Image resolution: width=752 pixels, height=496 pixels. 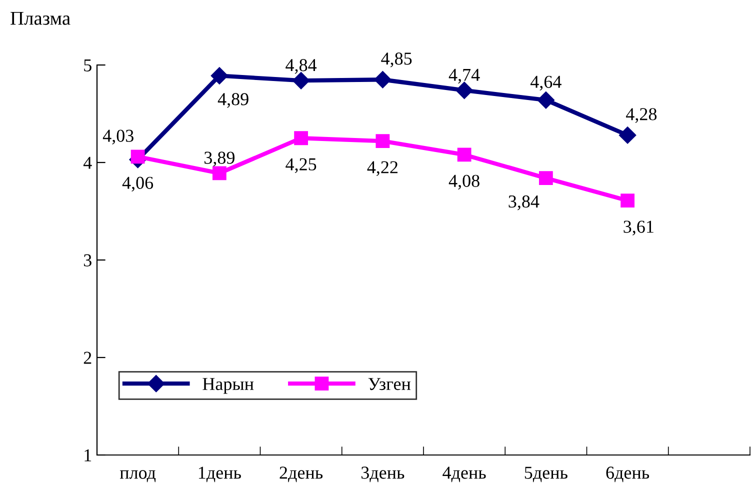 I want to click on y-tick-label: 4, so click(x=87, y=162).